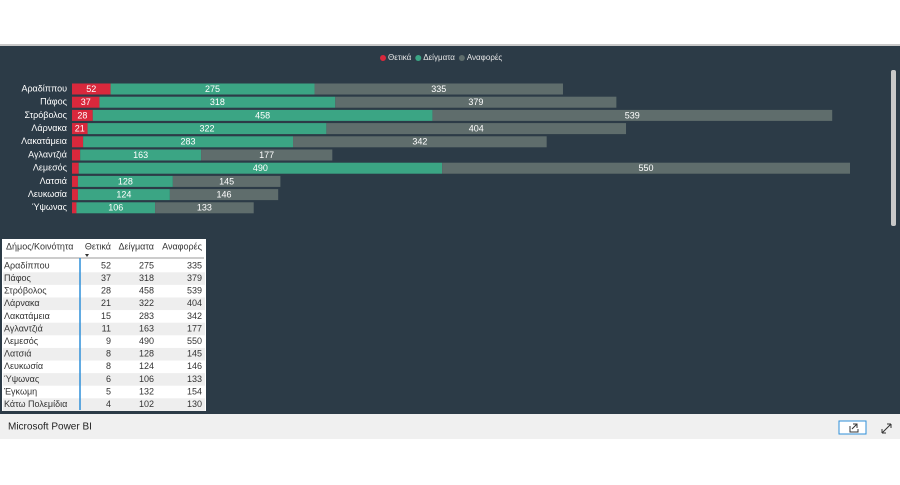 This screenshot has height=485, width=900. What do you see at coordinates (21, 341) in the screenshot?
I see `table-cell: Λεμεσός` at bounding box center [21, 341].